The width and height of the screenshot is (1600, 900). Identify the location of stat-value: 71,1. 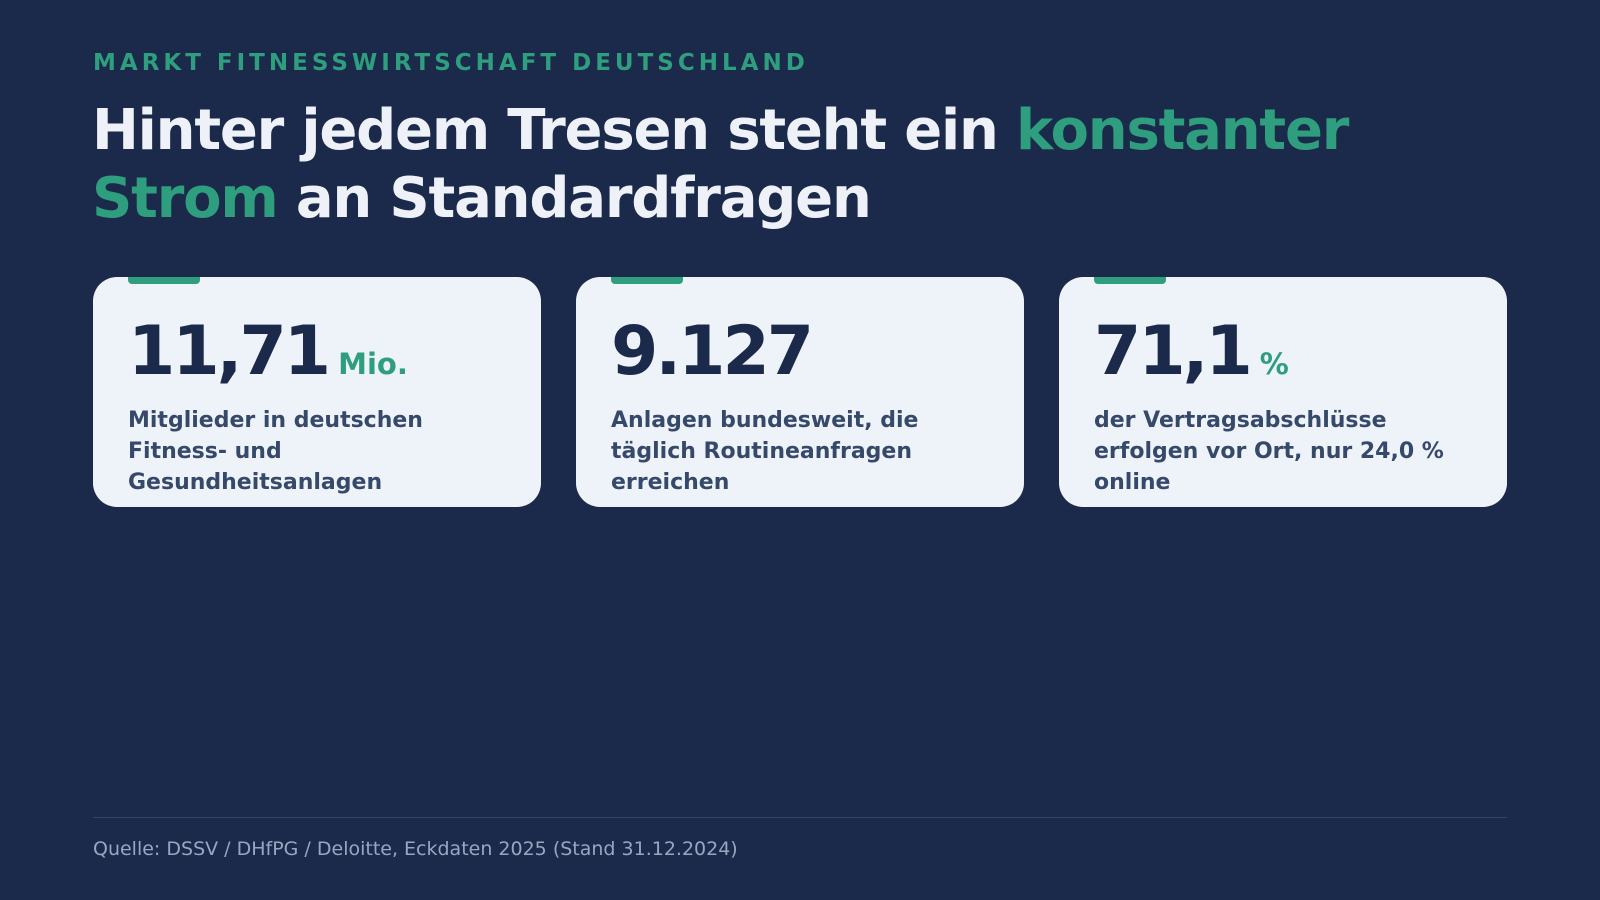
(1173, 351).